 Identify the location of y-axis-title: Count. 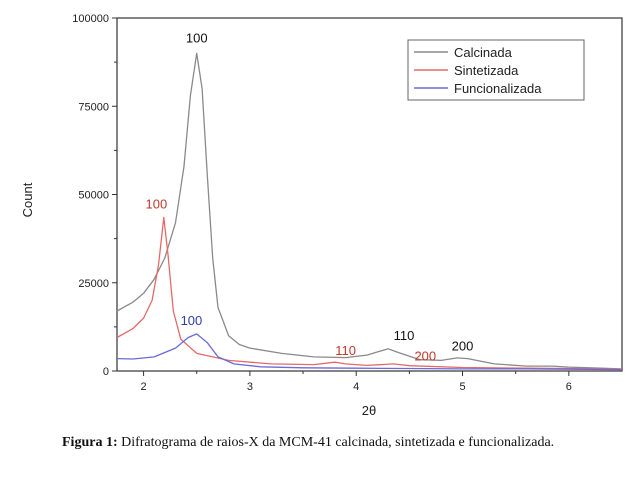
(27, 199).